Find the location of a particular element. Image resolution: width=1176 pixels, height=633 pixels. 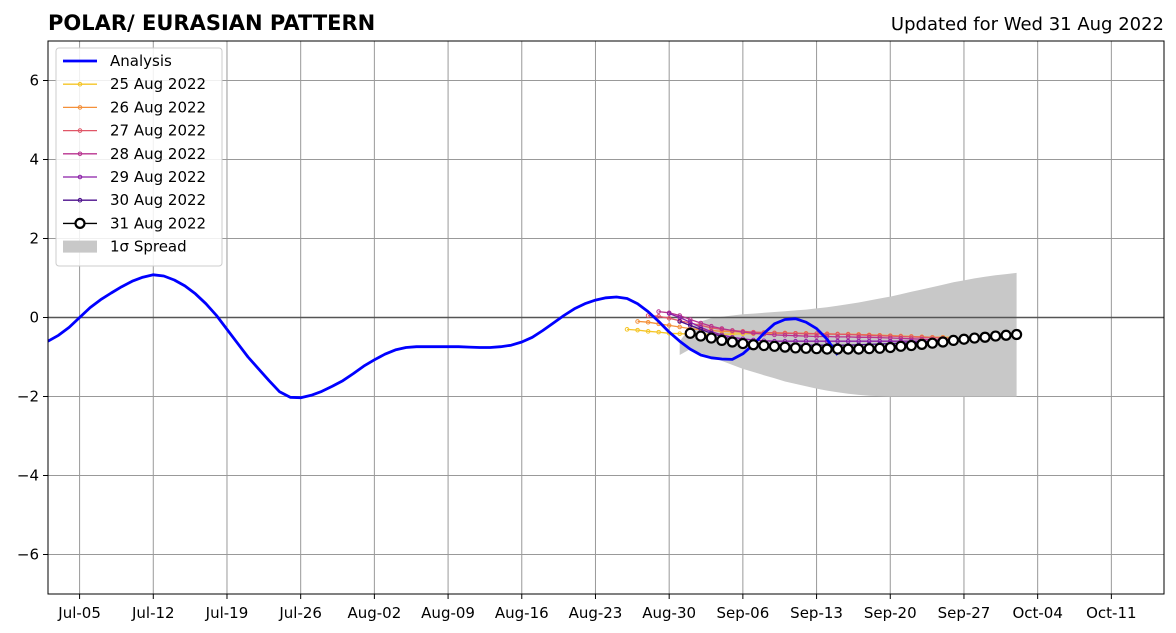

legend-label-forecast: 30 Aug 2022 is located at coordinates (158, 200).